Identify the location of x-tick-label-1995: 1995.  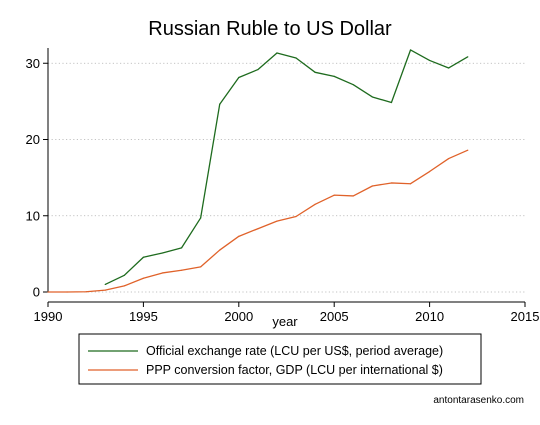
(143, 316).